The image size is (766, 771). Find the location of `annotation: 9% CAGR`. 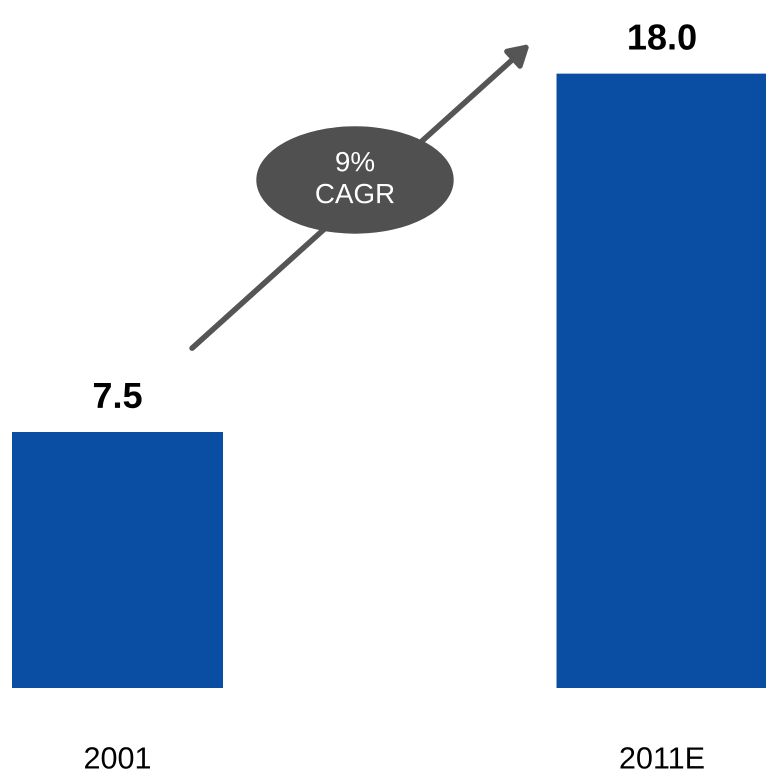

annotation: 9% CAGR is located at coordinates (355, 178).